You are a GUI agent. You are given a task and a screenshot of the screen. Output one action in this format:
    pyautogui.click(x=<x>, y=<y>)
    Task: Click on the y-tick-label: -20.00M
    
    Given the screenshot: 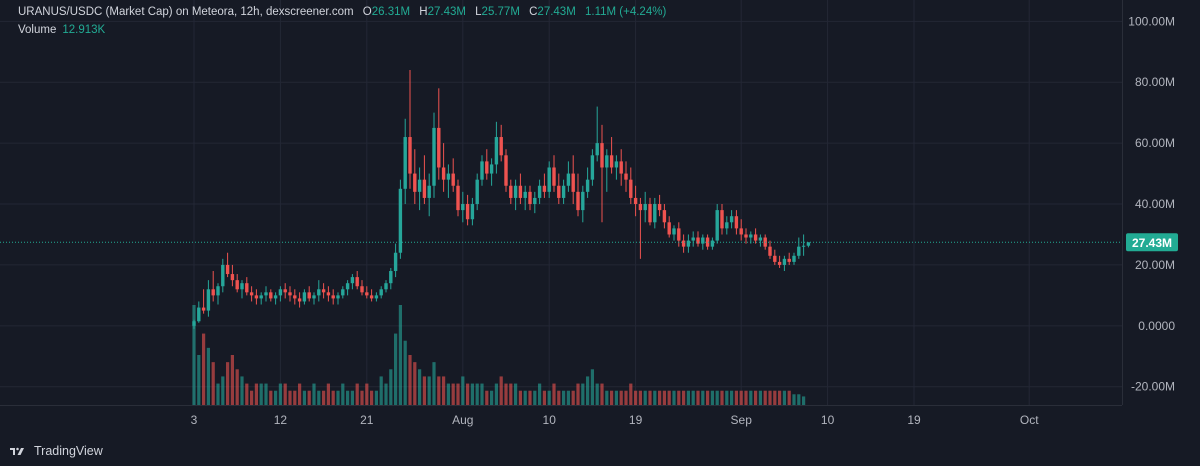 What is the action you would take?
    pyautogui.click(x=1153, y=387)
    